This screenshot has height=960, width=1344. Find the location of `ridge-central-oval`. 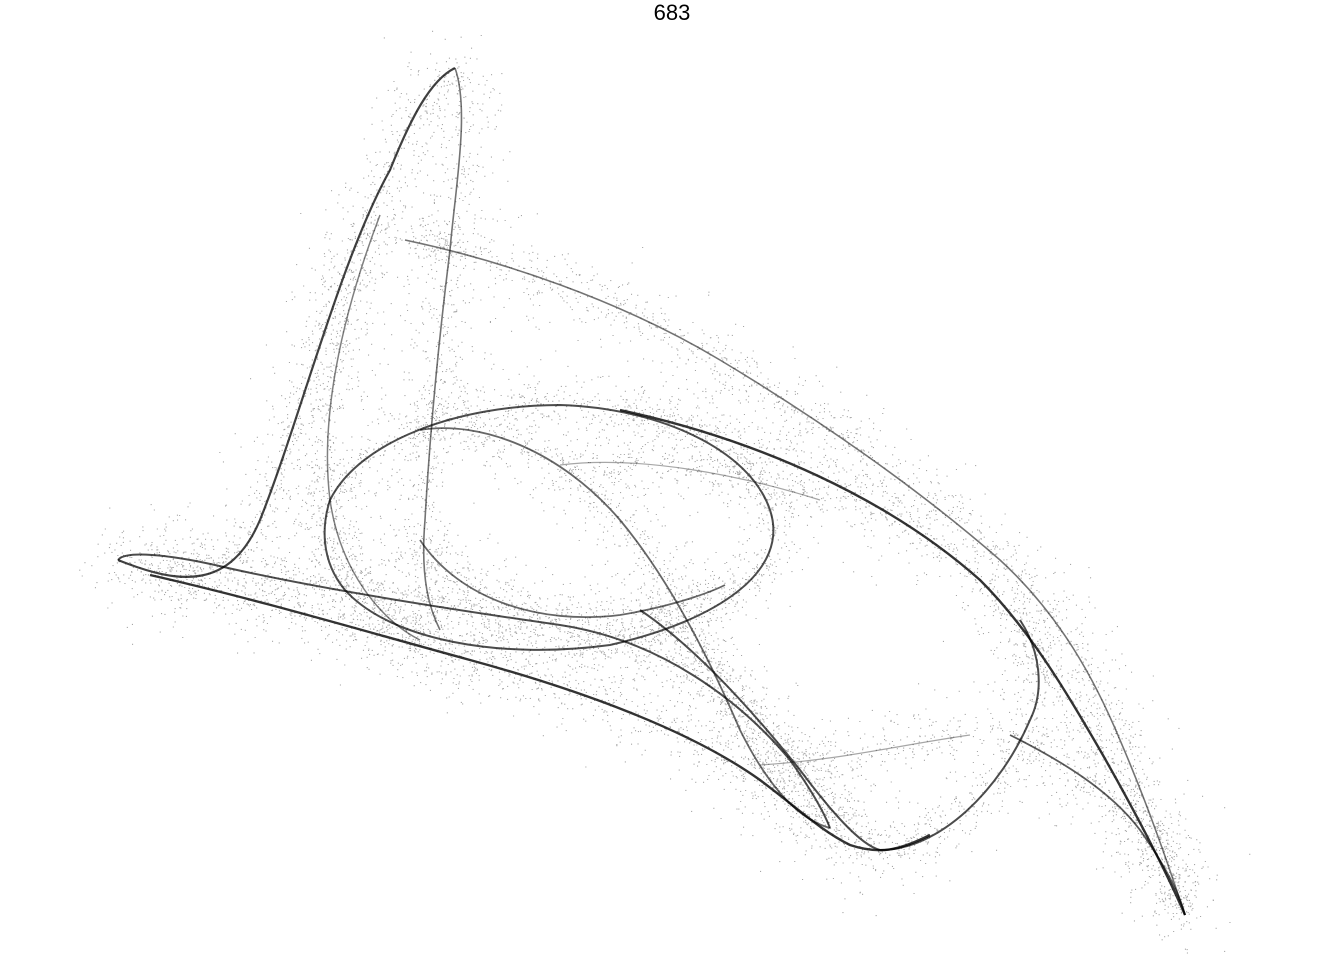

ridge-central-oval is located at coordinates (549, 527).